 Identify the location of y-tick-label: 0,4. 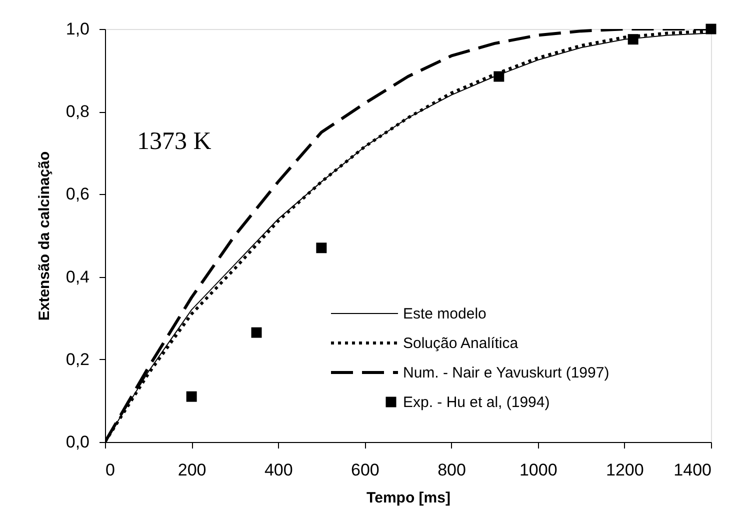
(78, 276).